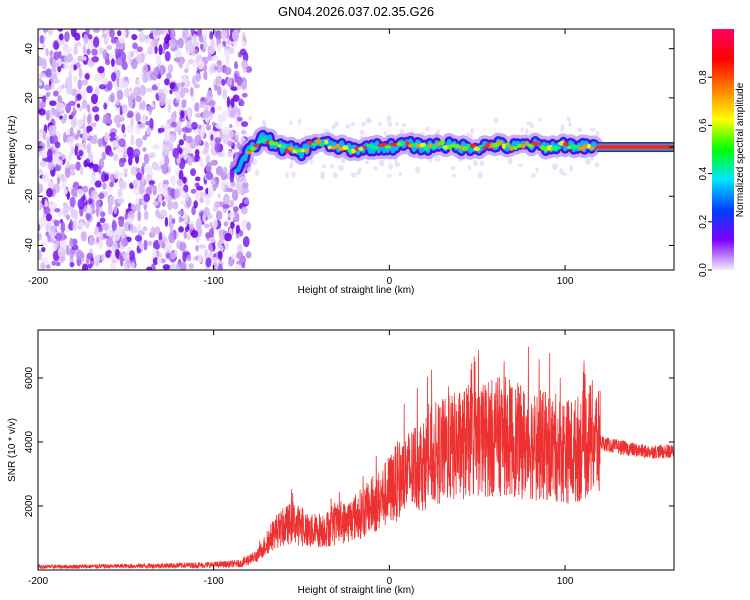 The image size is (750, 600). I want to click on spectrogram-xtick-label: 0, so click(390, 281).